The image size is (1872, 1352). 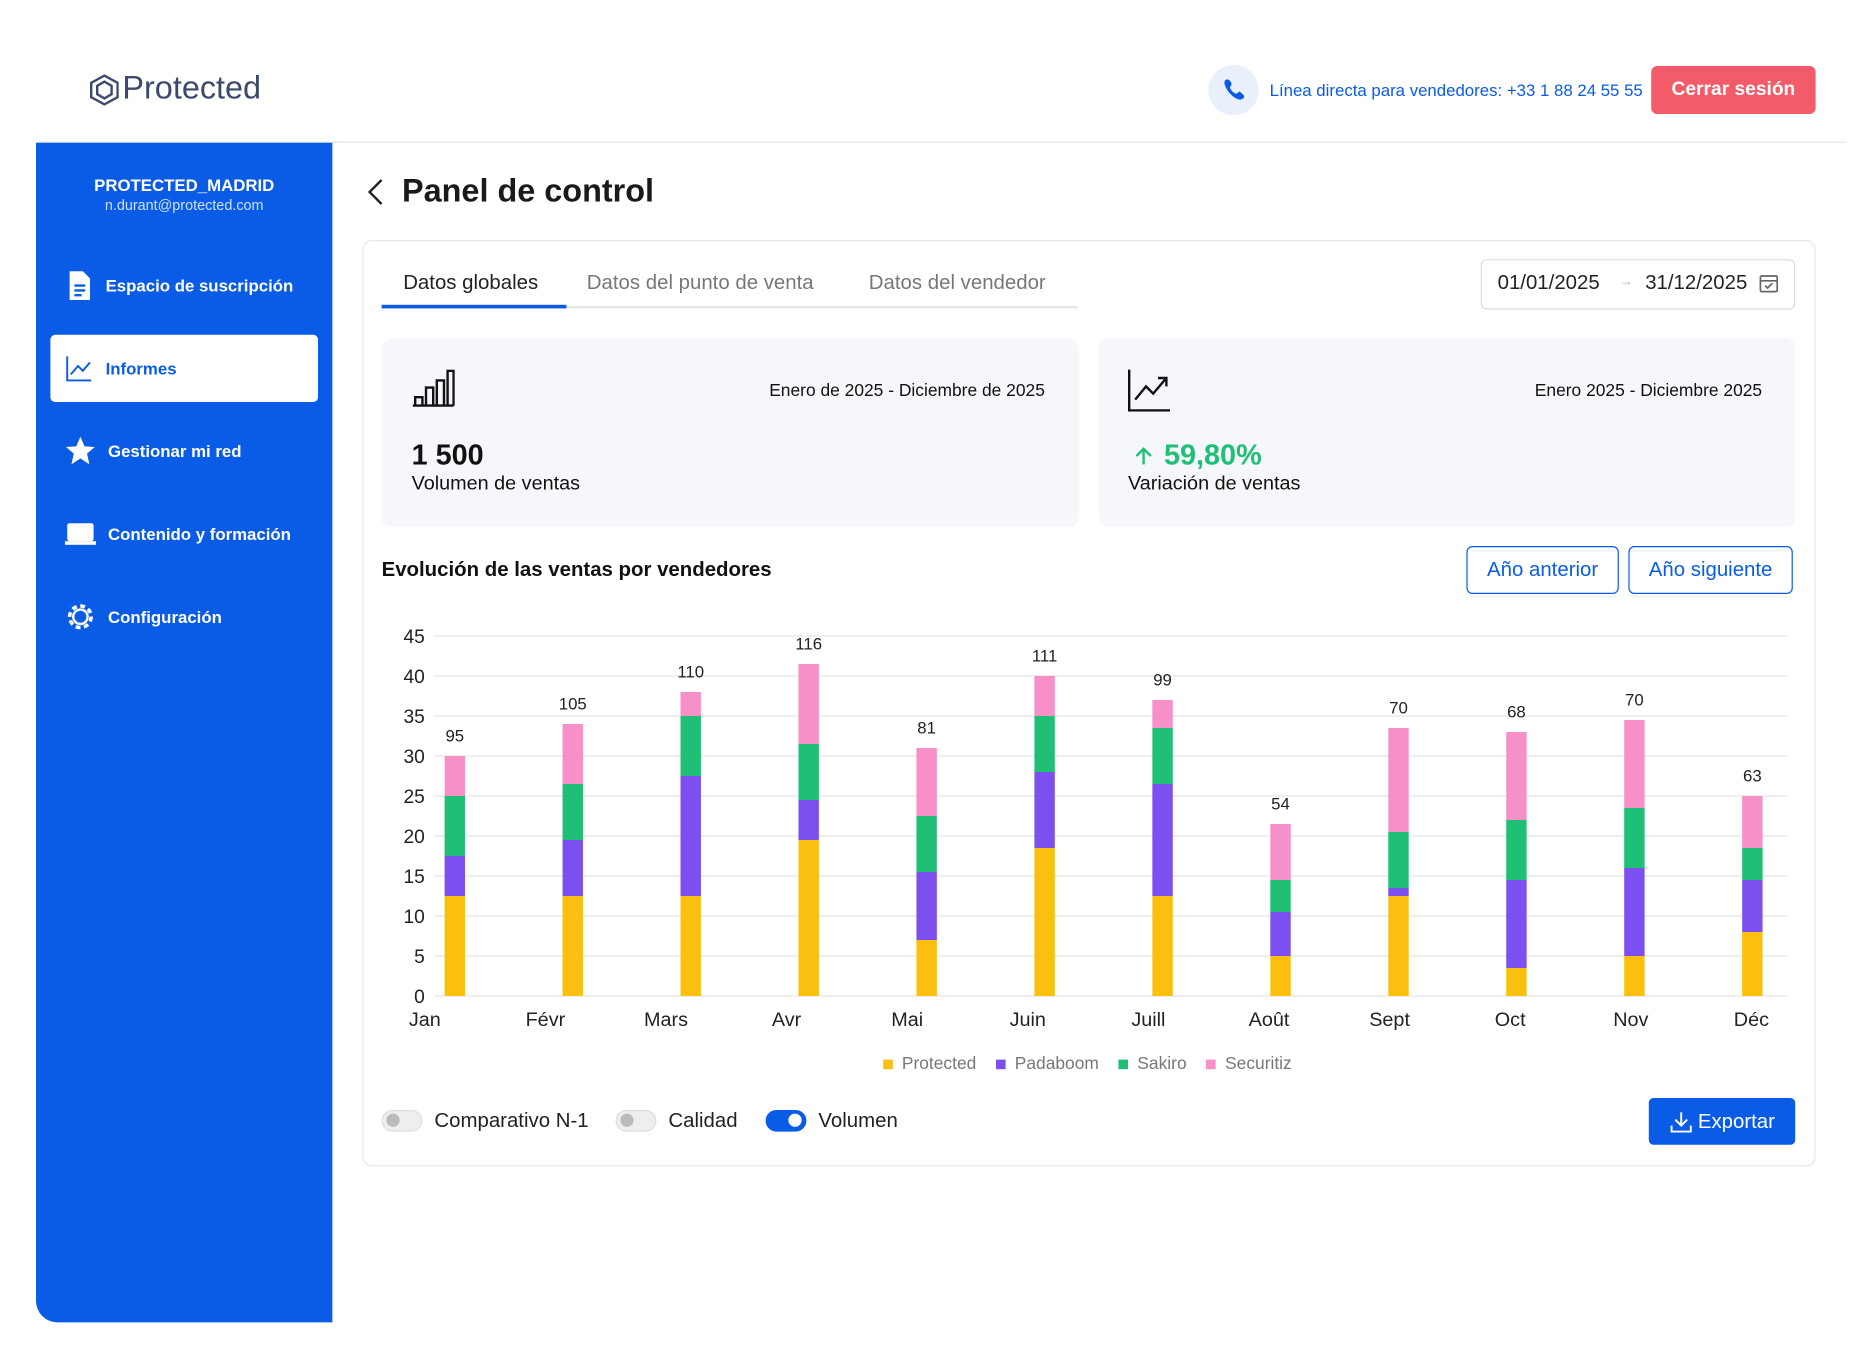 I want to click on card-label: Volumen de ventas, so click(x=496, y=483).